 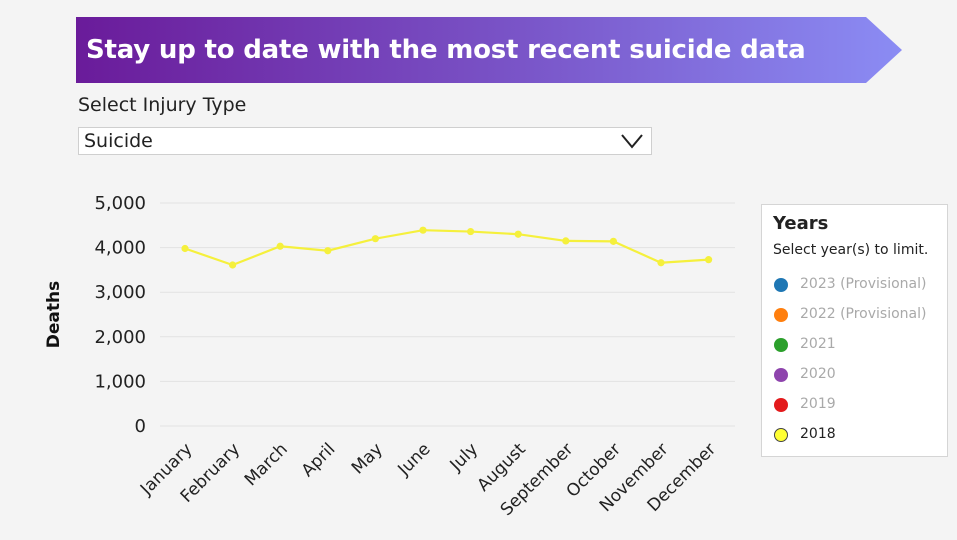 What do you see at coordinates (162, 105) in the screenshot?
I see `injury-type-label: Select Injury Type` at bounding box center [162, 105].